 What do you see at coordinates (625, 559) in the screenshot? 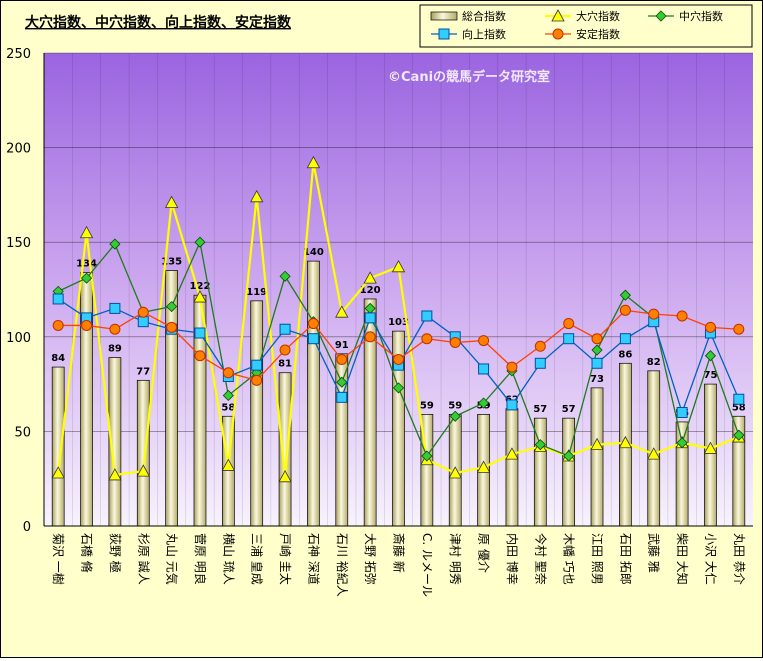
I see `x-tick-label: 石田 拓郎` at bounding box center [625, 559].